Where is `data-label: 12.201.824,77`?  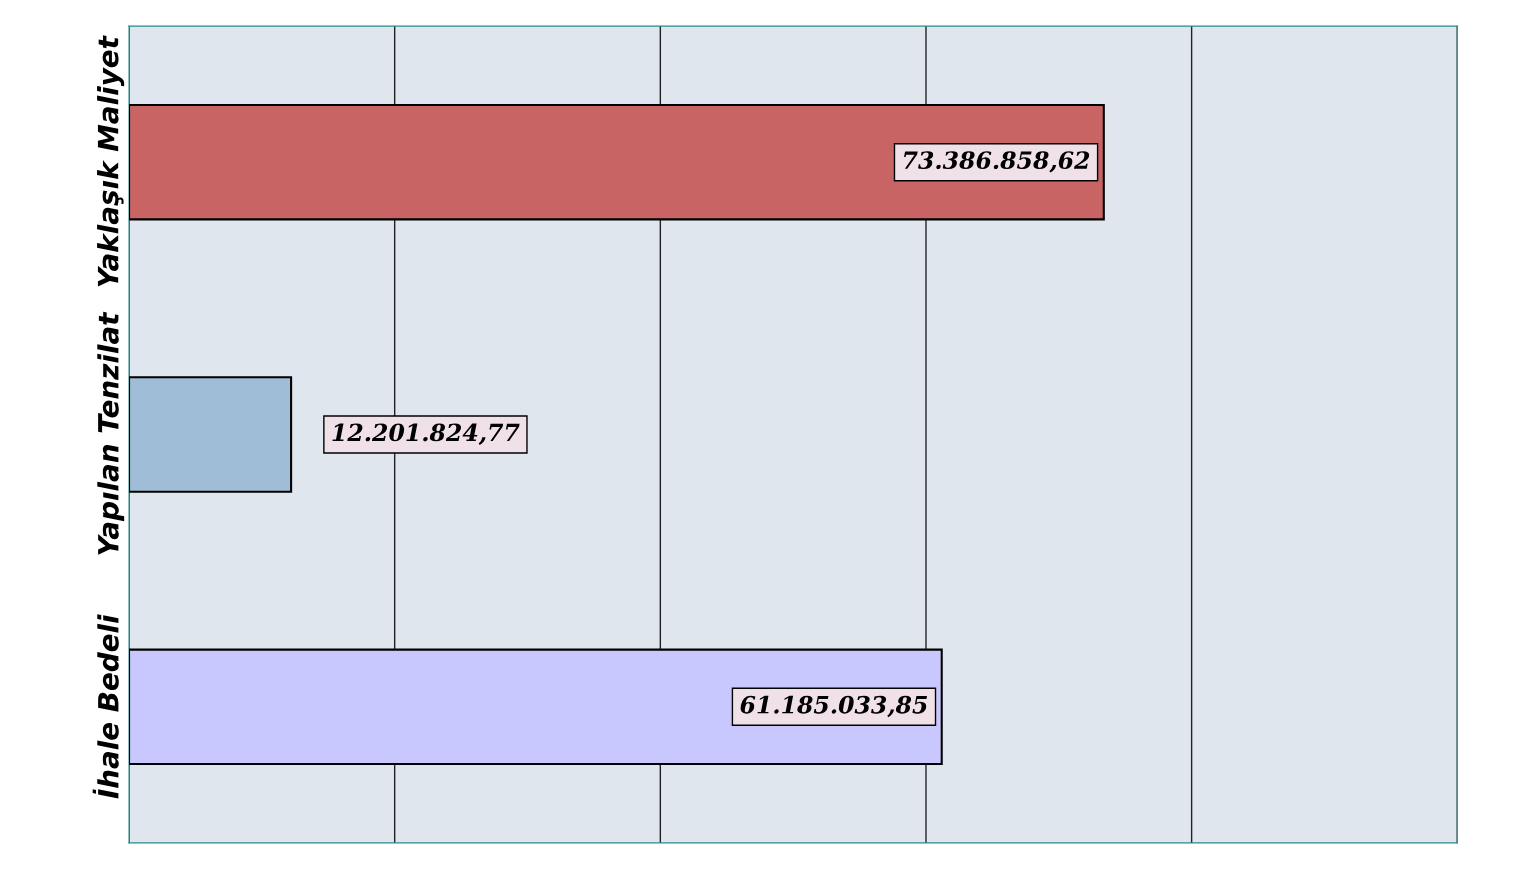
data-label: 12.201.824,77 is located at coordinates (426, 434).